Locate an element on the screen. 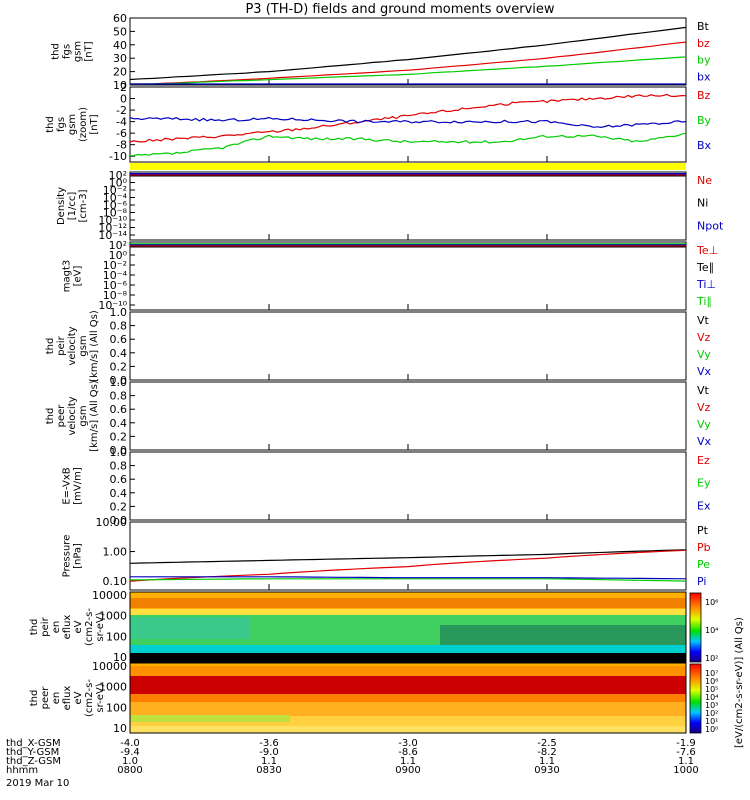 The width and height of the screenshot is (750, 800). ytick-label: 10⁻⁸ is located at coordinates (115, 295).